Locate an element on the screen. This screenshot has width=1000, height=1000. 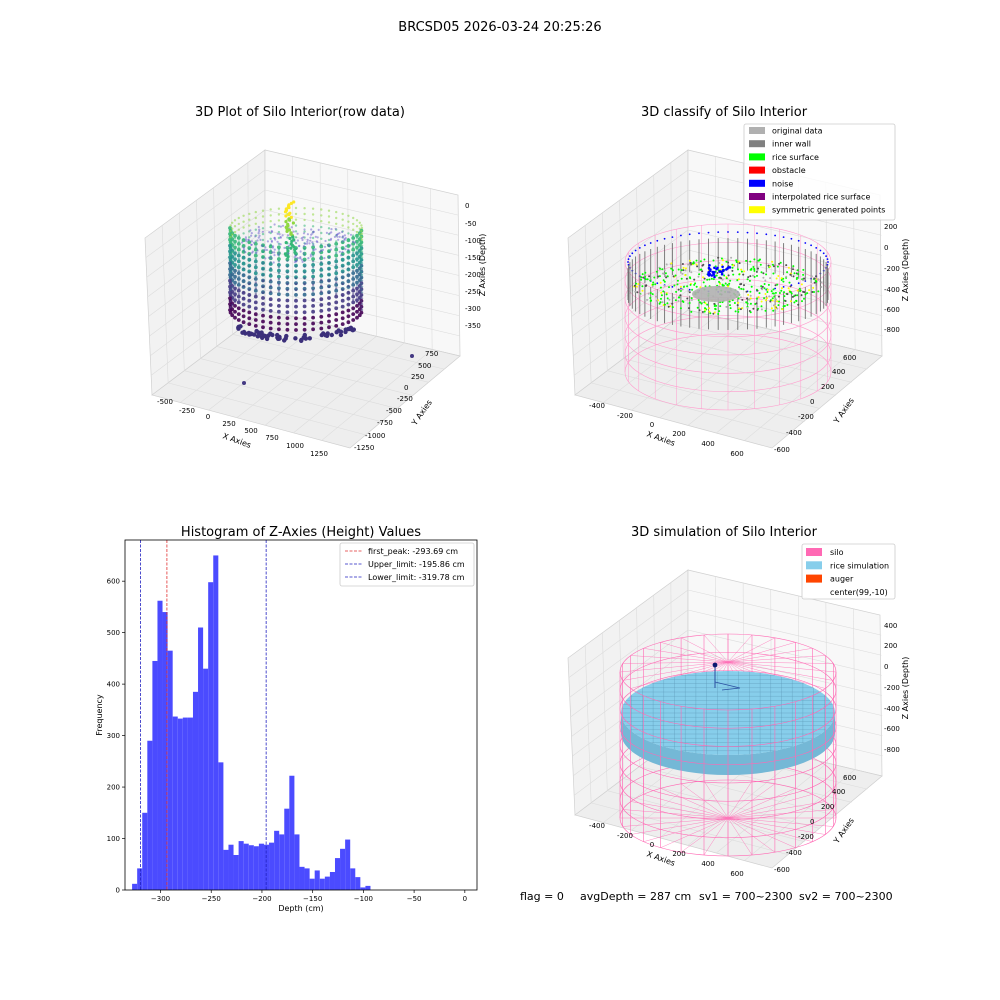
x-tick-label: 600 is located at coordinates (736, 454).